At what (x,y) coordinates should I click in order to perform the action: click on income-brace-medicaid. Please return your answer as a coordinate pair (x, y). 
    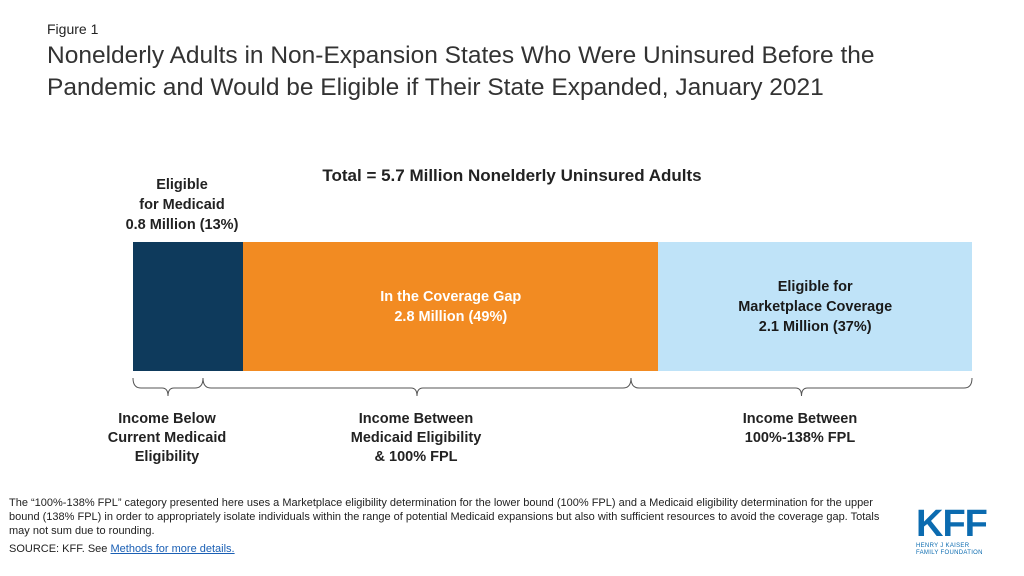
    Looking at the image, I should click on (168, 387).